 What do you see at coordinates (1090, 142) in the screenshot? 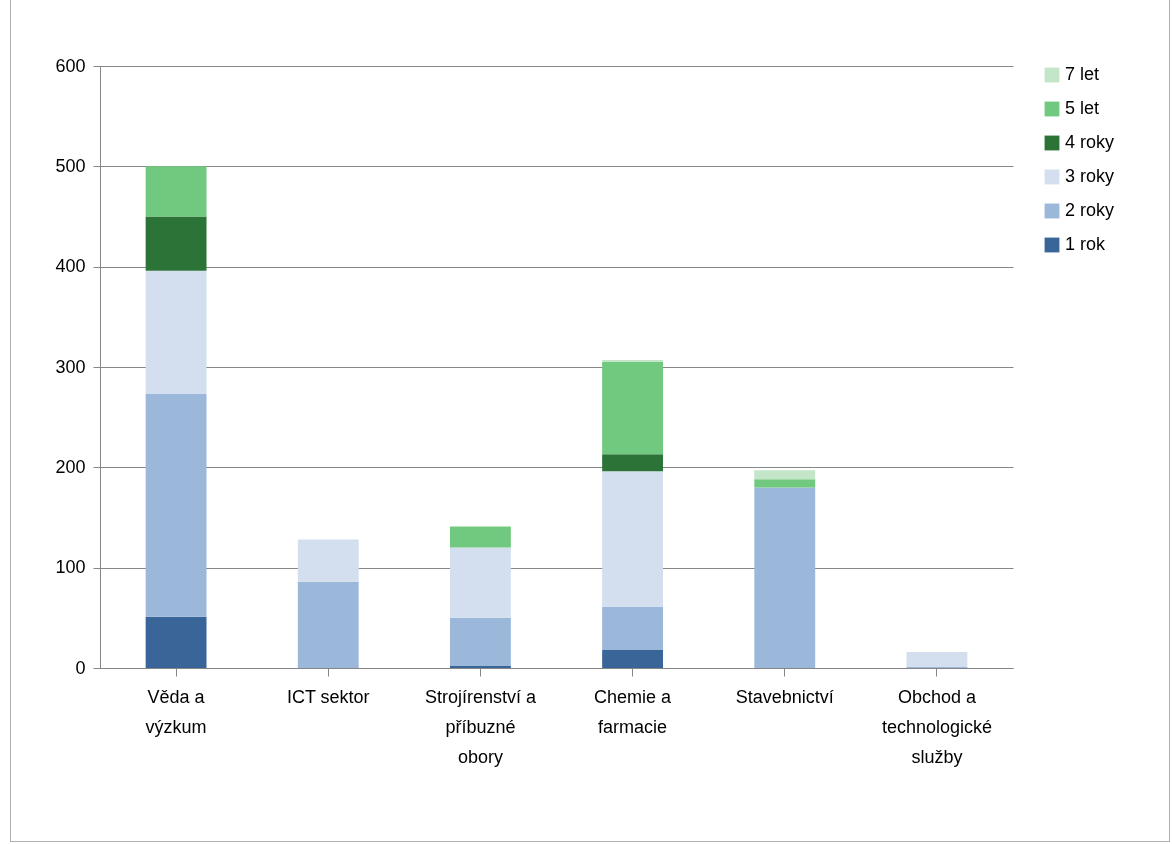
I see `legend-label: 4 roky` at bounding box center [1090, 142].